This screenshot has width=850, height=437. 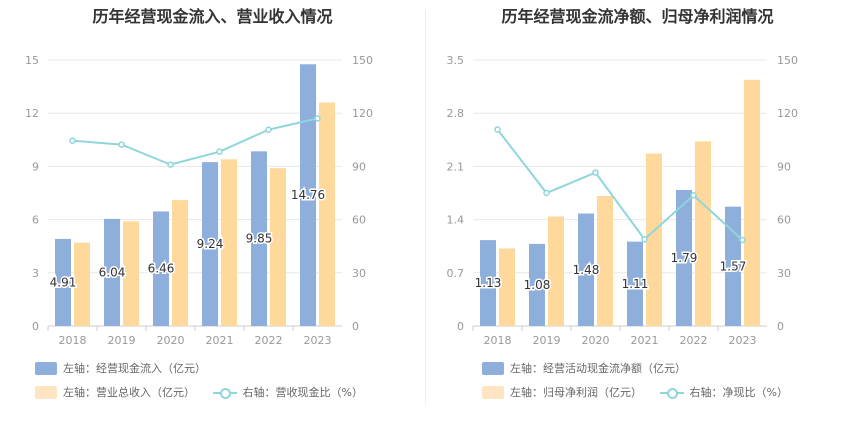 What do you see at coordinates (456, 113) in the screenshot?
I see `left-axis-tick-label: 2.8` at bounding box center [456, 113].